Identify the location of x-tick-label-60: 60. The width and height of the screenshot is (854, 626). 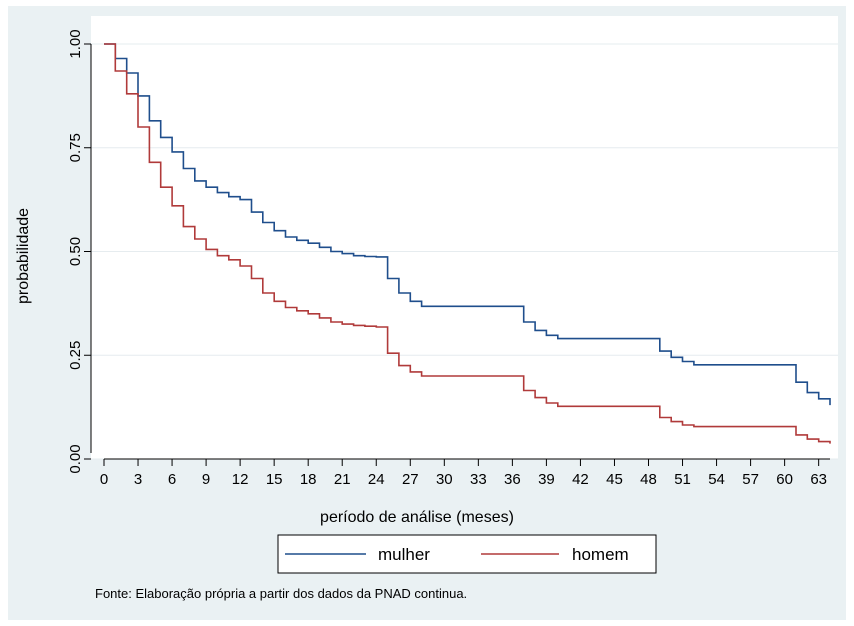
(784, 479).